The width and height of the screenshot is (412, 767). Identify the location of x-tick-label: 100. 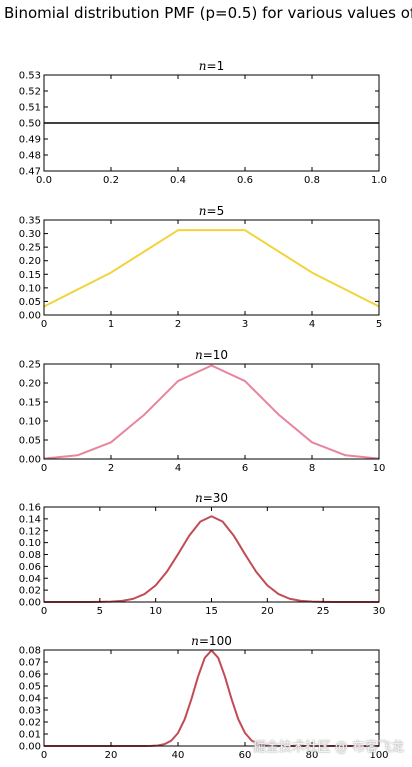
(378, 755).